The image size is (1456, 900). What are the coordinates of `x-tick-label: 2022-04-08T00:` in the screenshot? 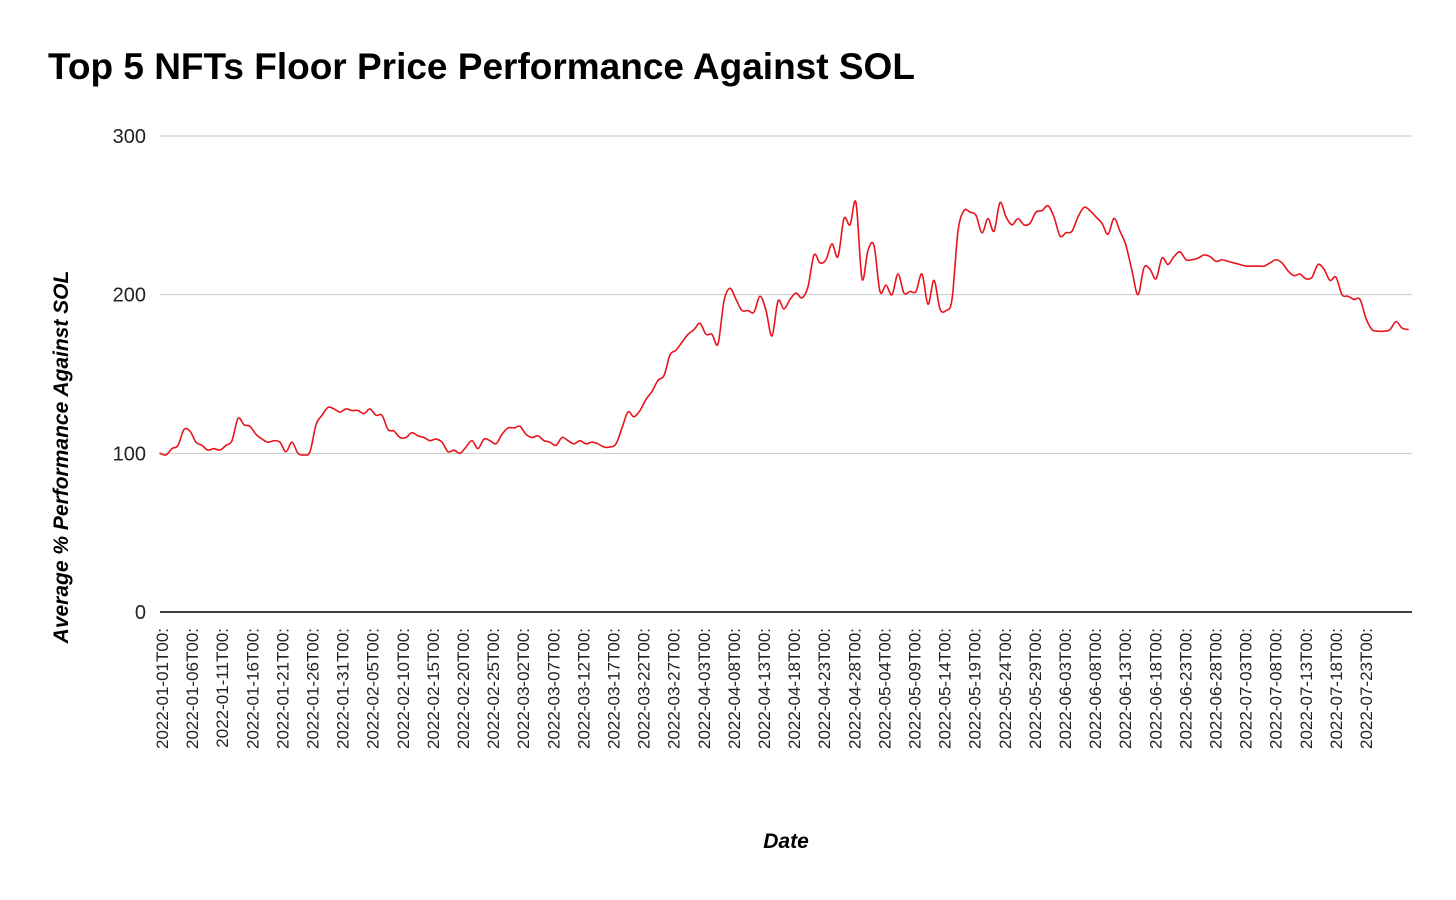 It's located at (734, 688).